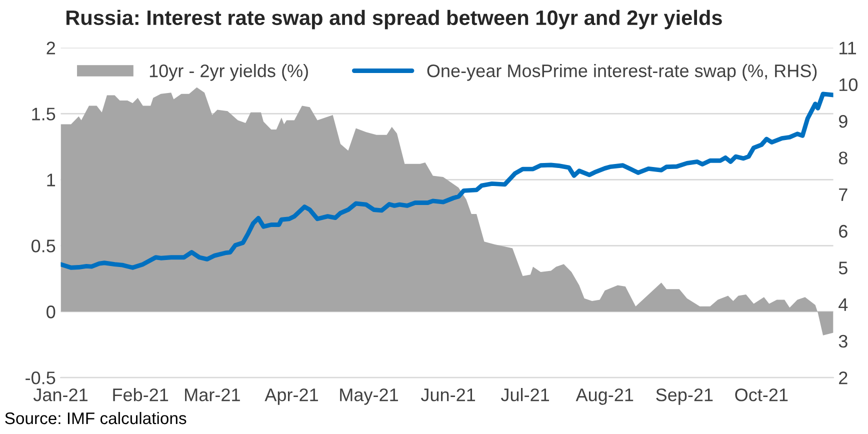 This screenshot has height=434, width=868. Describe the element at coordinates (140, 395) in the screenshot. I see `x-tick-label: Feb-21` at that location.